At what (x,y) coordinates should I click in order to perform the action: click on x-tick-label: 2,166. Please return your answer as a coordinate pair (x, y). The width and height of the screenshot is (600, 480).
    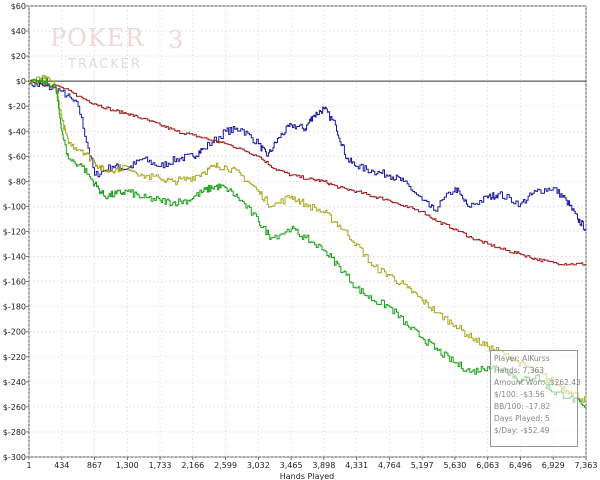
    Looking at the image, I should click on (192, 465).